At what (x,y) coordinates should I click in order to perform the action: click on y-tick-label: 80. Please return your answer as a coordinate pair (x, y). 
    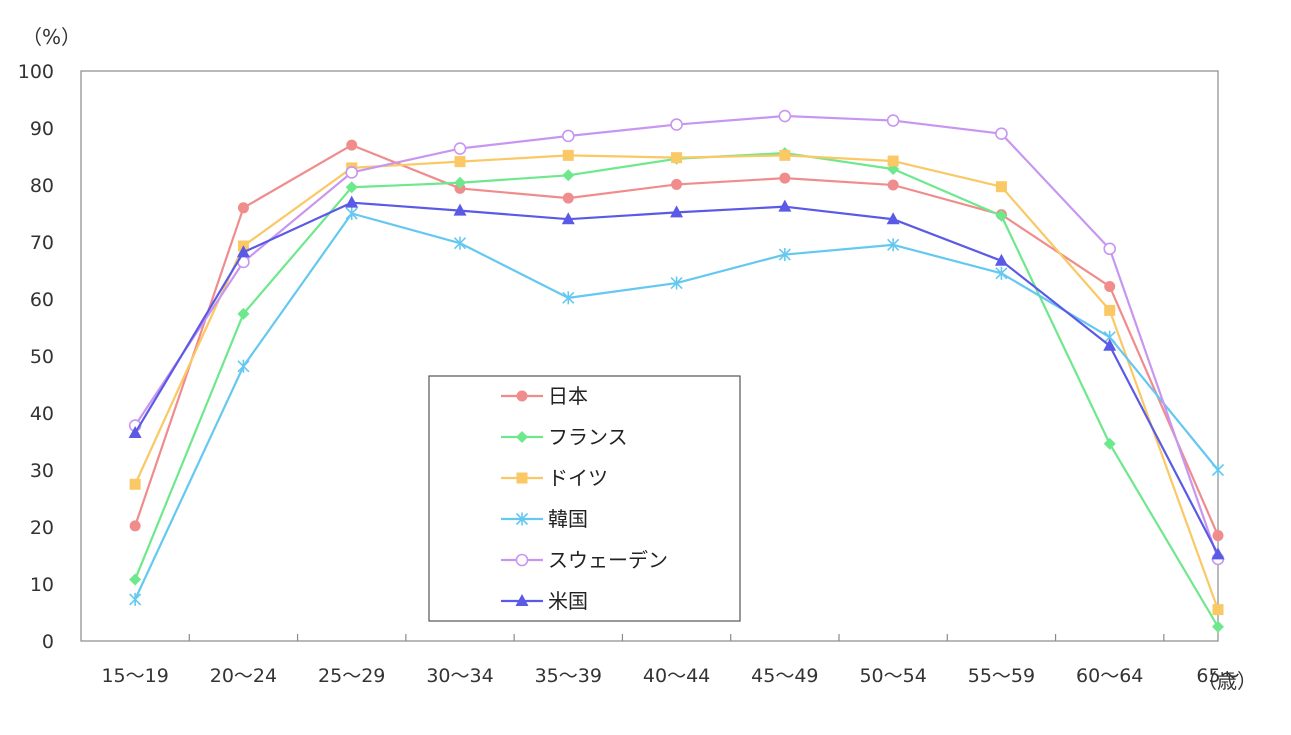
    Looking at the image, I should click on (42, 186).